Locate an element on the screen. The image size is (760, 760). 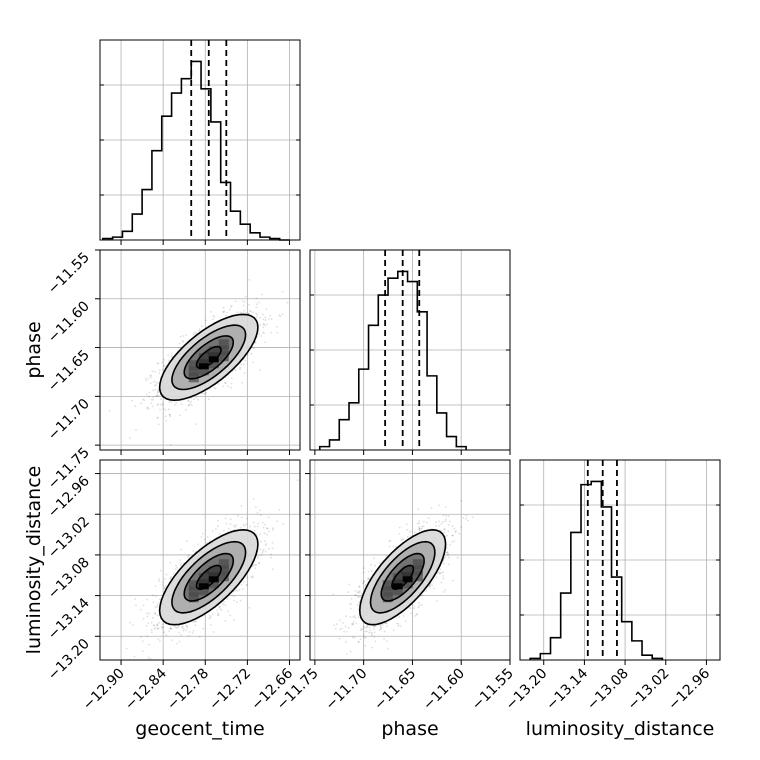
y-tick-label: −13.08 is located at coordinates (69, 578).